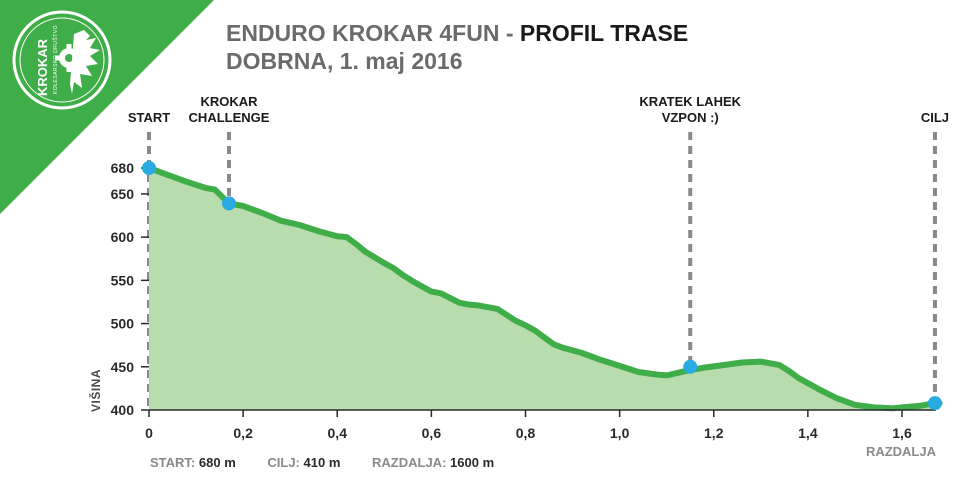 The image size is (960, 480). Describe the element at coordinates (55, 59) in the screenshot. I see `logo-subtitle: KOLESARSKO DRUŠTVO` at that location.